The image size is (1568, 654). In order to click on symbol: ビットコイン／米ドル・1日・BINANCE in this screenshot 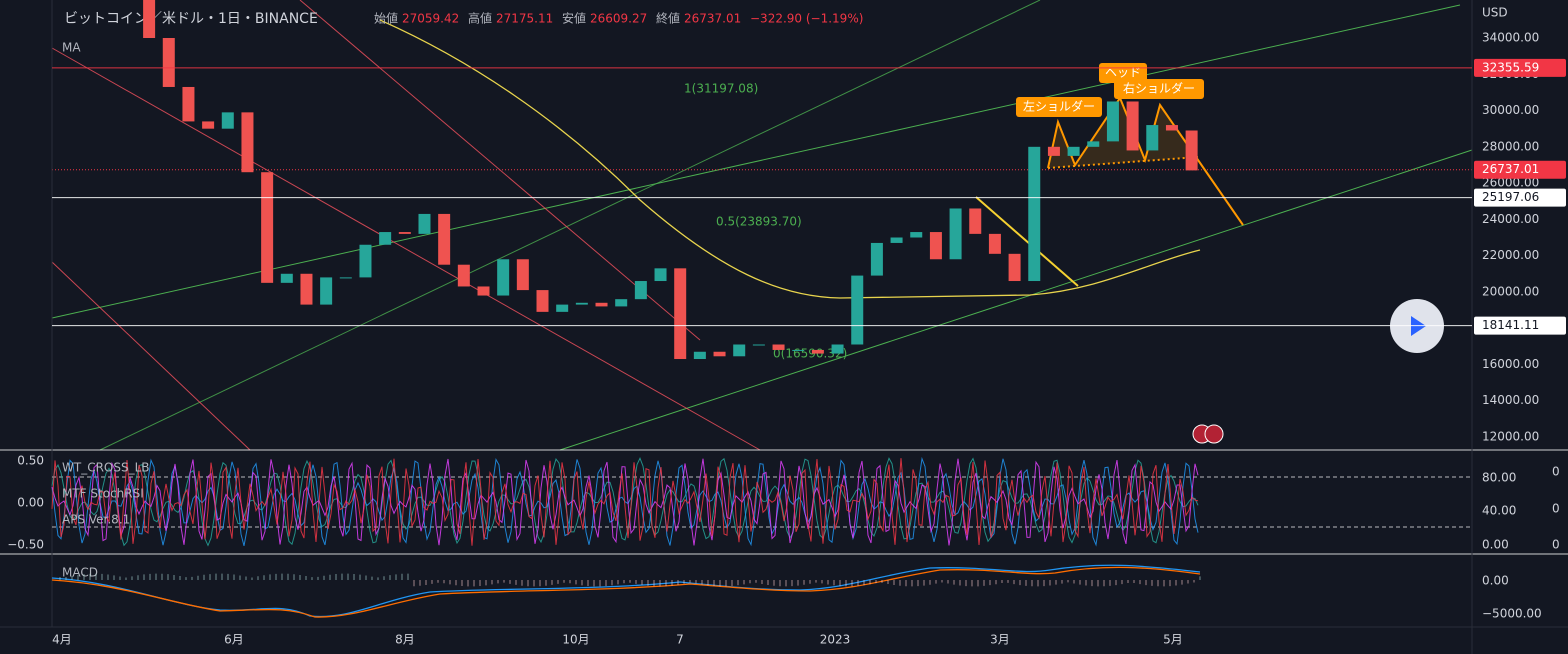, I will do `click(191, 19)`.